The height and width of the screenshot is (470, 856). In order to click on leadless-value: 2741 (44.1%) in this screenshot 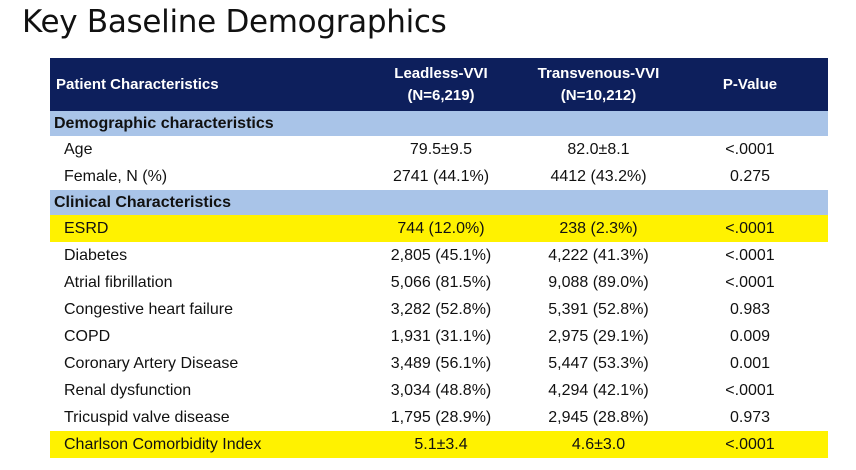, I will do `click(441, 176)`.